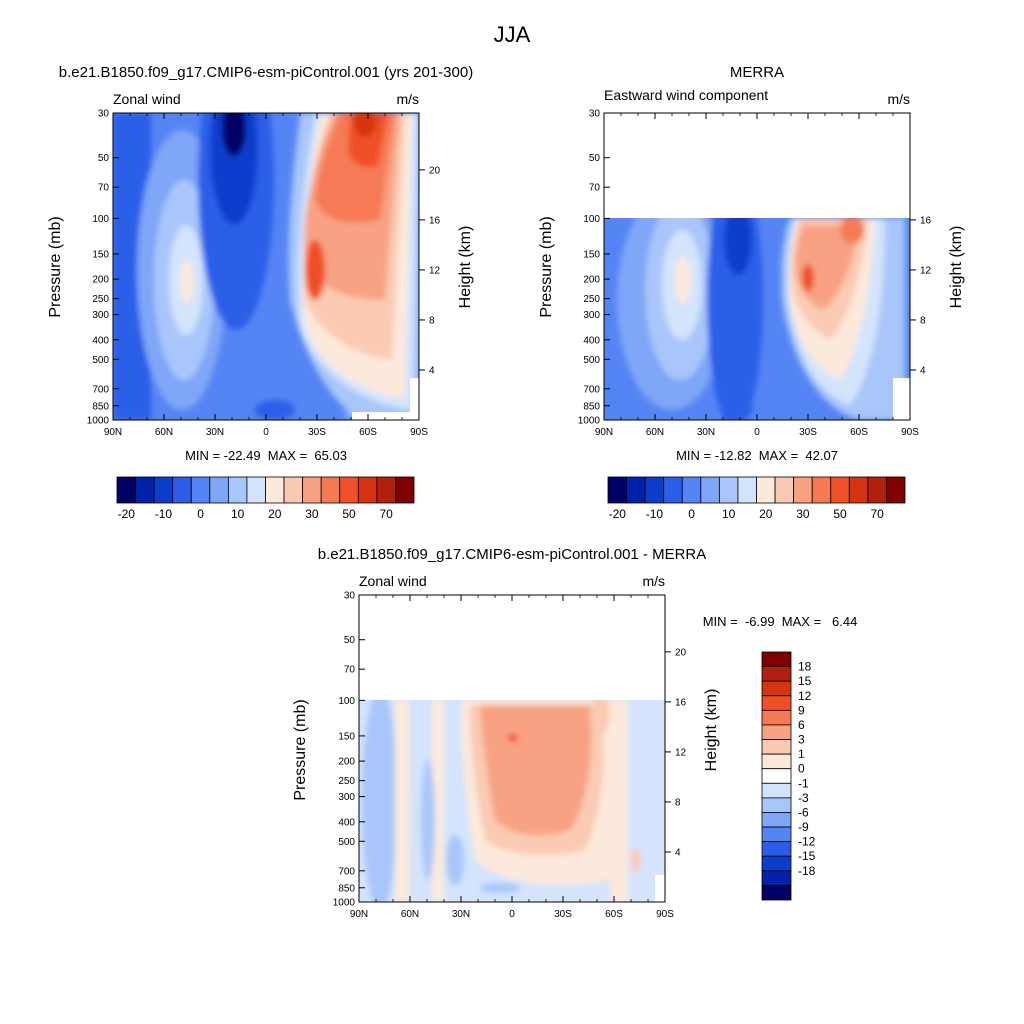  Describe the element at coordinates (595, 158) in the screenshot. I see `y-tick-label: 50` at that location.